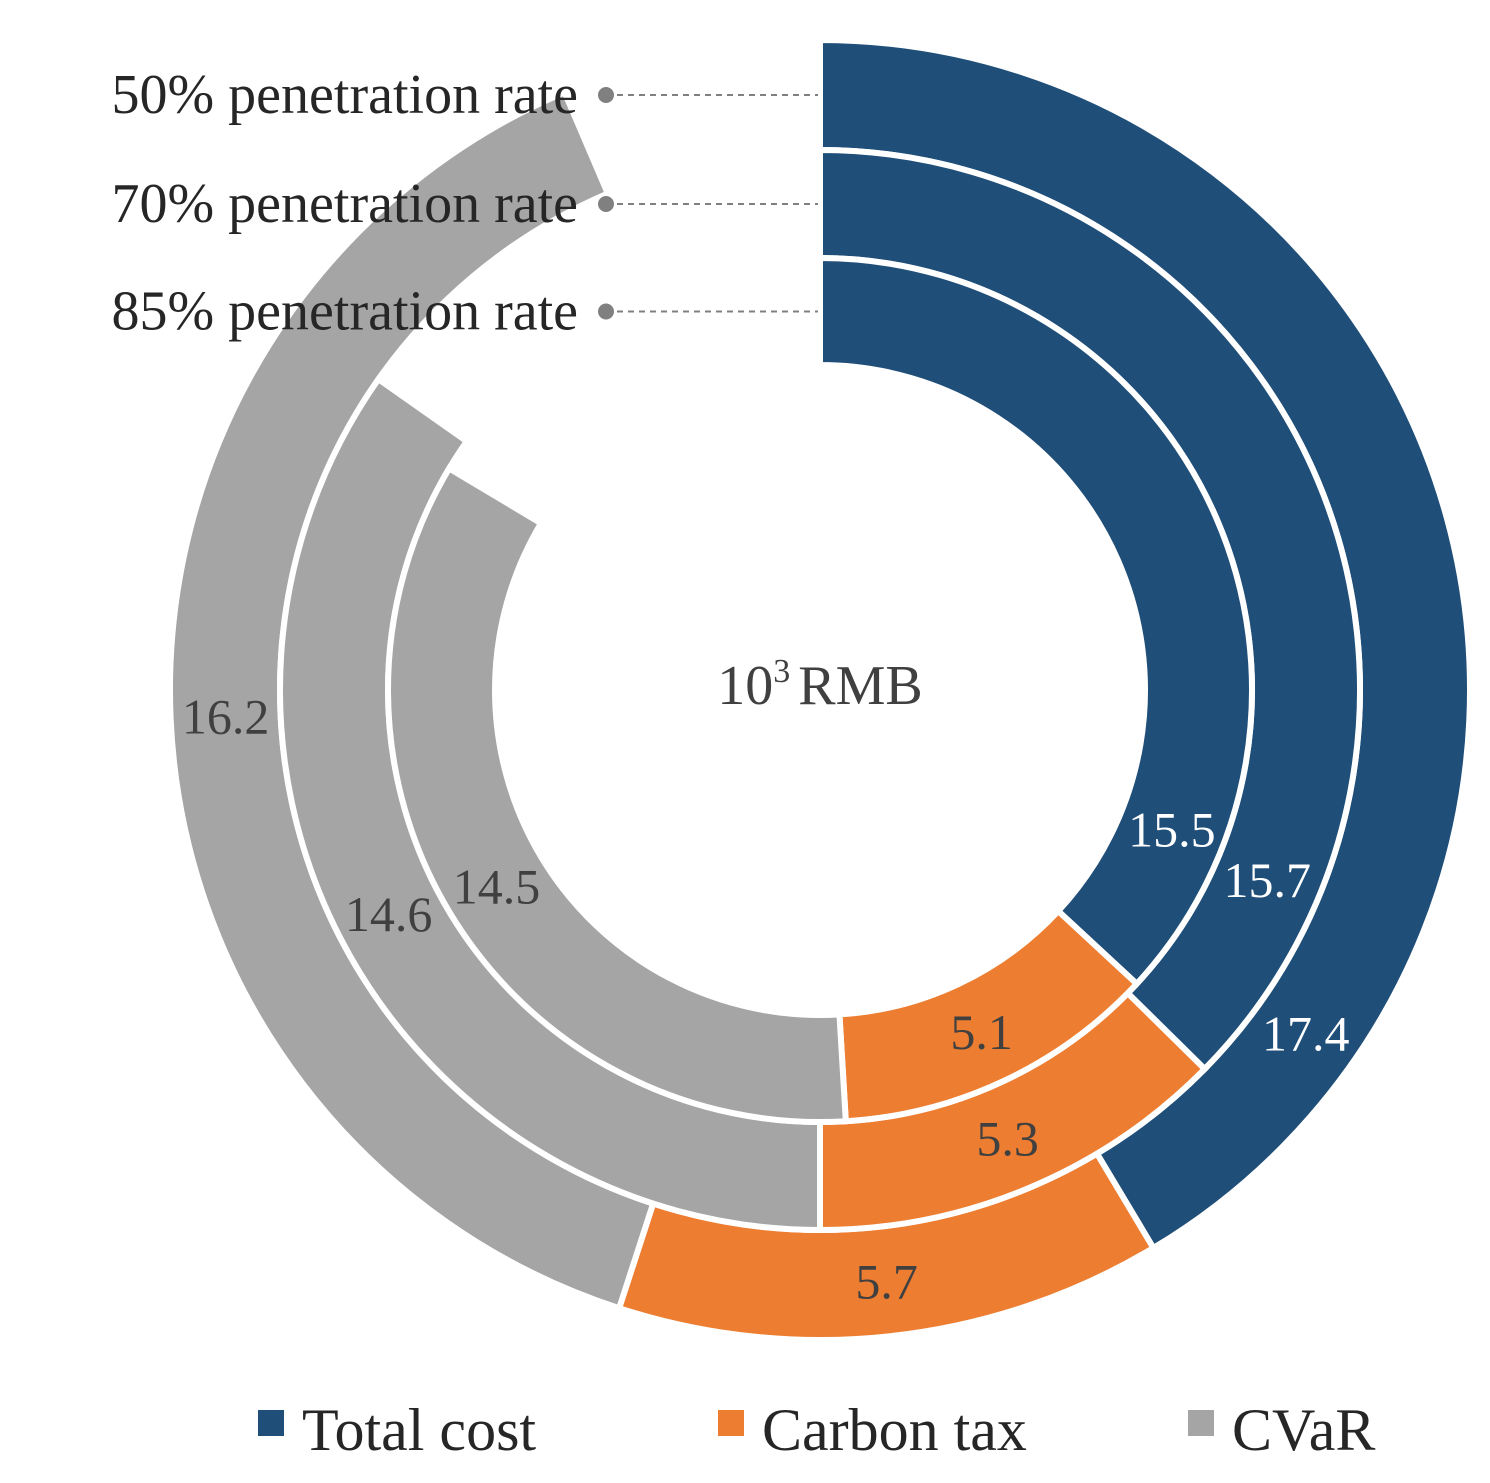 This screenshot has height=1483, width=1490. What do you see at coordinates (981, 1032) in the screenshot?
I see `value-label-2-1: 5.1` at bounding box center [981, 1032].